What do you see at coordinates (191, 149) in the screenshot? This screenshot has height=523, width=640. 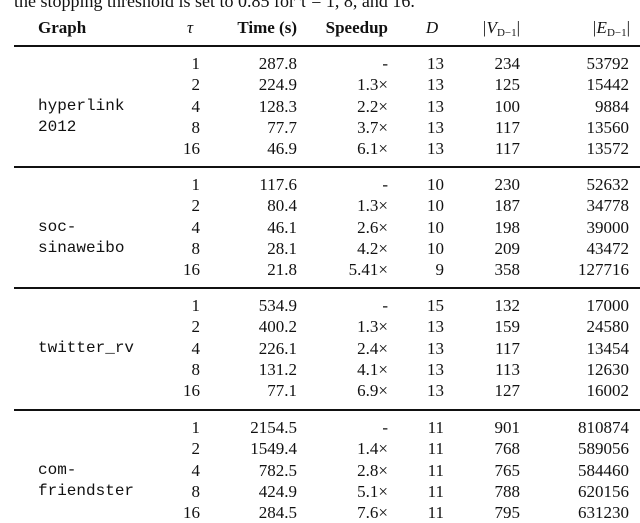 I see `cell-tau: 16` at bounding box center [191, 149].